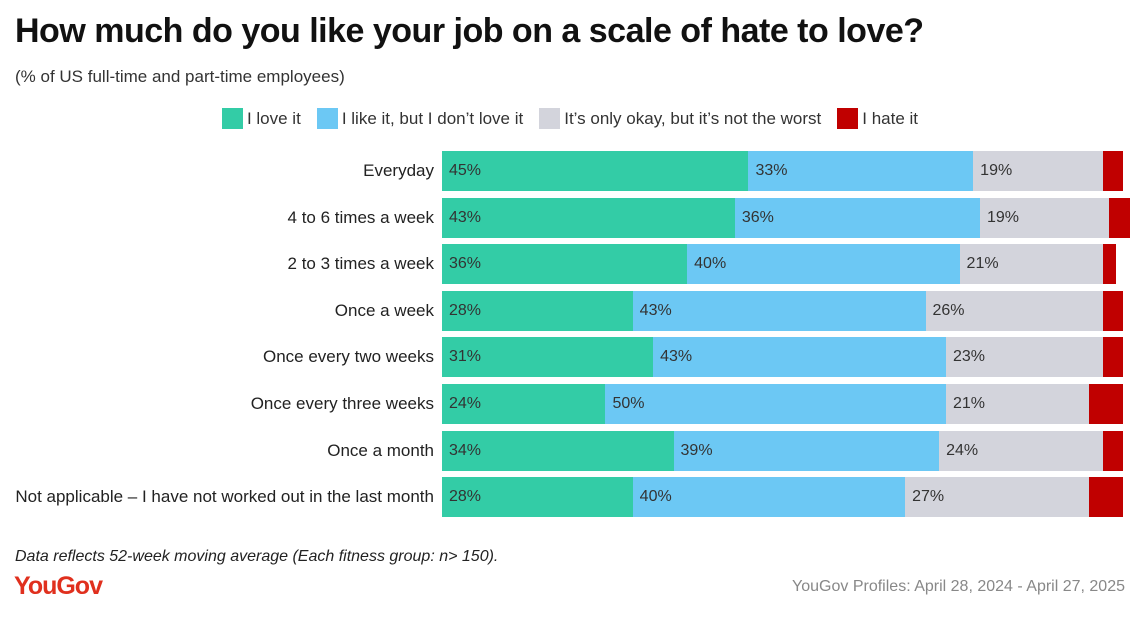  What do you see at coordinates (1014, 310) in the screenshot?
I see `bar-segment: 26%` at bounding box center [1014, 310].